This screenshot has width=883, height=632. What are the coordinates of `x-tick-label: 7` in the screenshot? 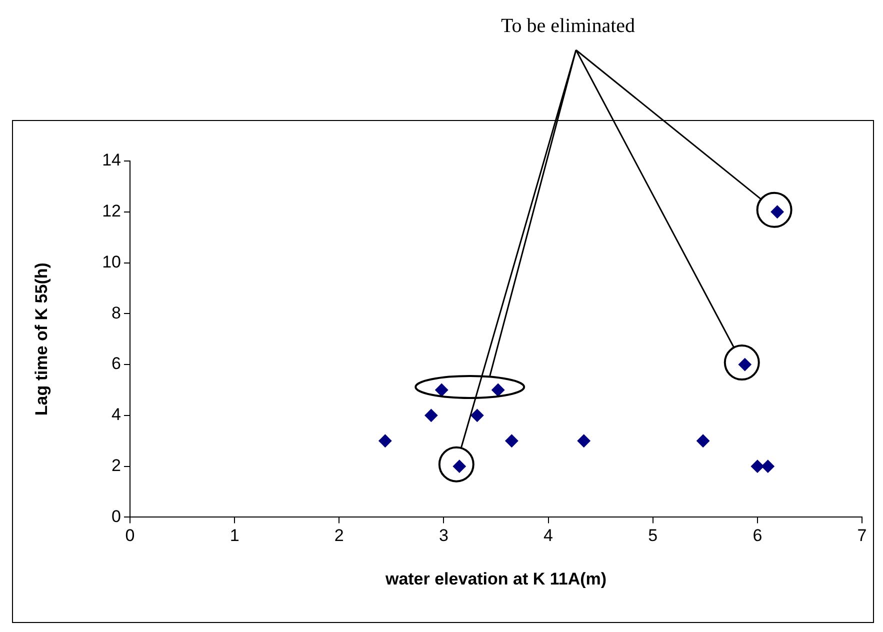 It's located at (862, 536).